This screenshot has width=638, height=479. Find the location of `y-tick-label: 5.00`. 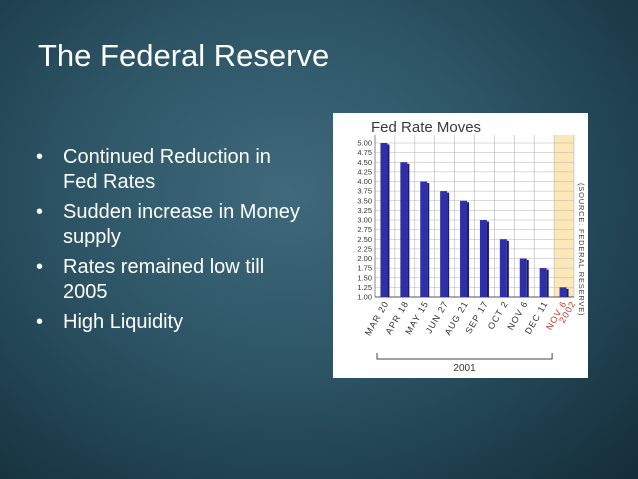

y-tick-label: 5.00 is located at coordinates (364, 143).